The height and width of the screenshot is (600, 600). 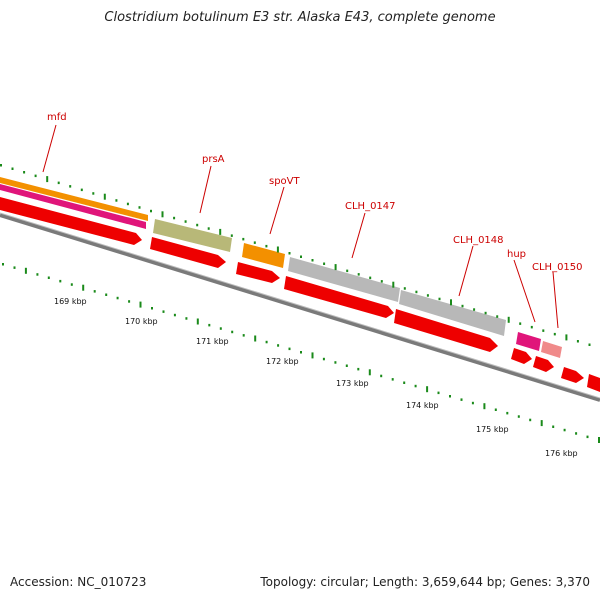 What do you see at coordinates (352, 383) in the screenshot?
I see `ruler-label: 173 kbp` at bounding box center [352, 383].